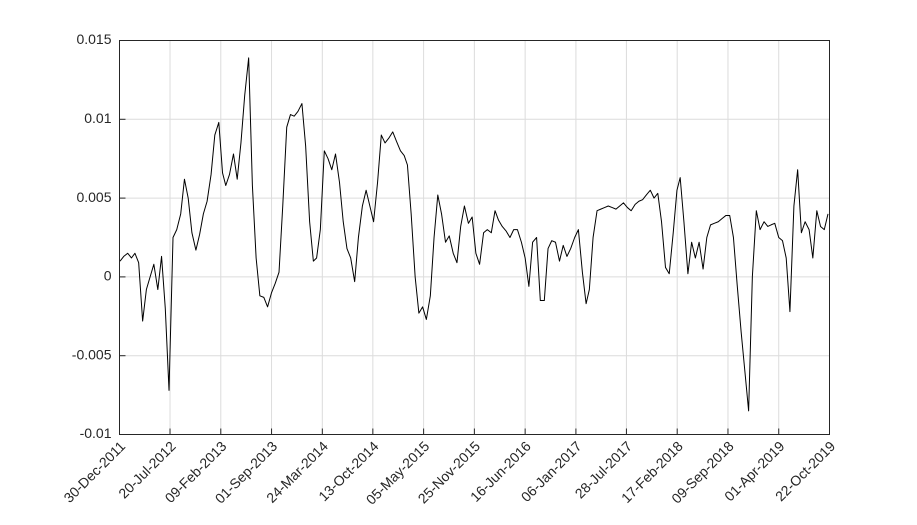 Image resolution: width=917 pixels, height=525 pixels. I want to click on y-tick-label: 0, so click(108, 276).